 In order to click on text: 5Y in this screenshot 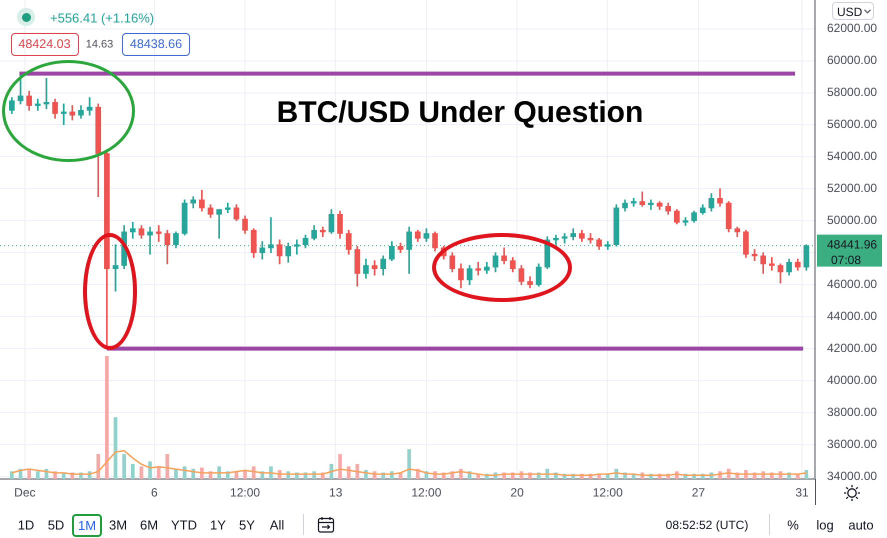, I will do `click(247, 525)`.